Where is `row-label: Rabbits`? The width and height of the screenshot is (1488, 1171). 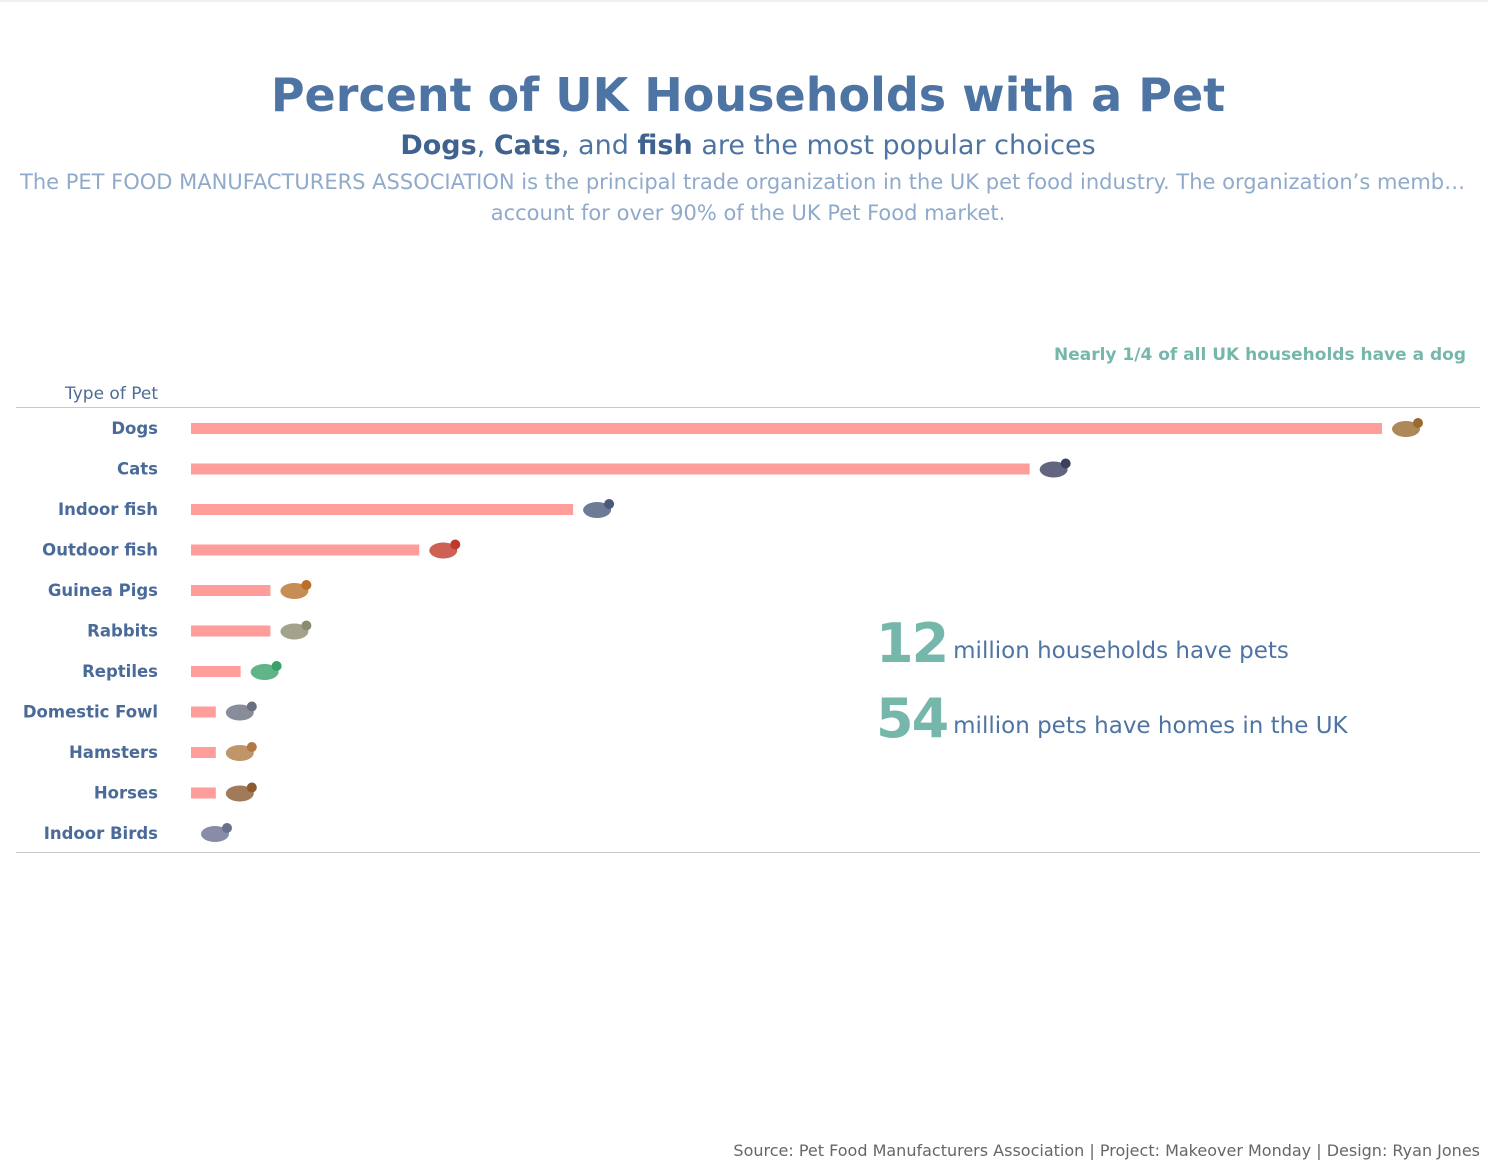 row-label: Rabbits is located at coordinates (122, 631).